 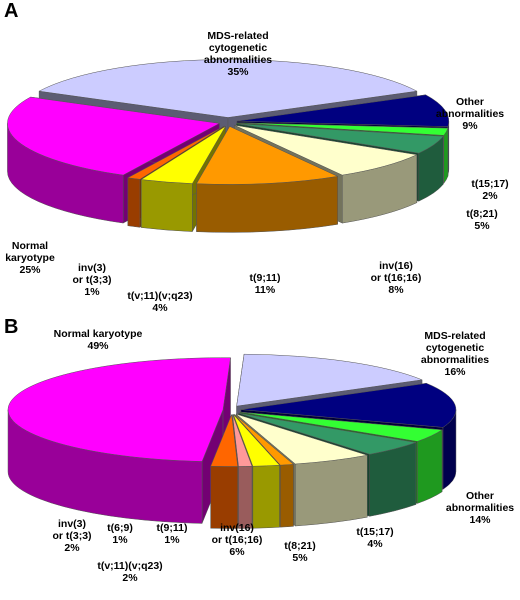 What do you see at coordinates (396, 290) in the screenshot?
I see `value-label: 8%` at bounding box center [396, 290].